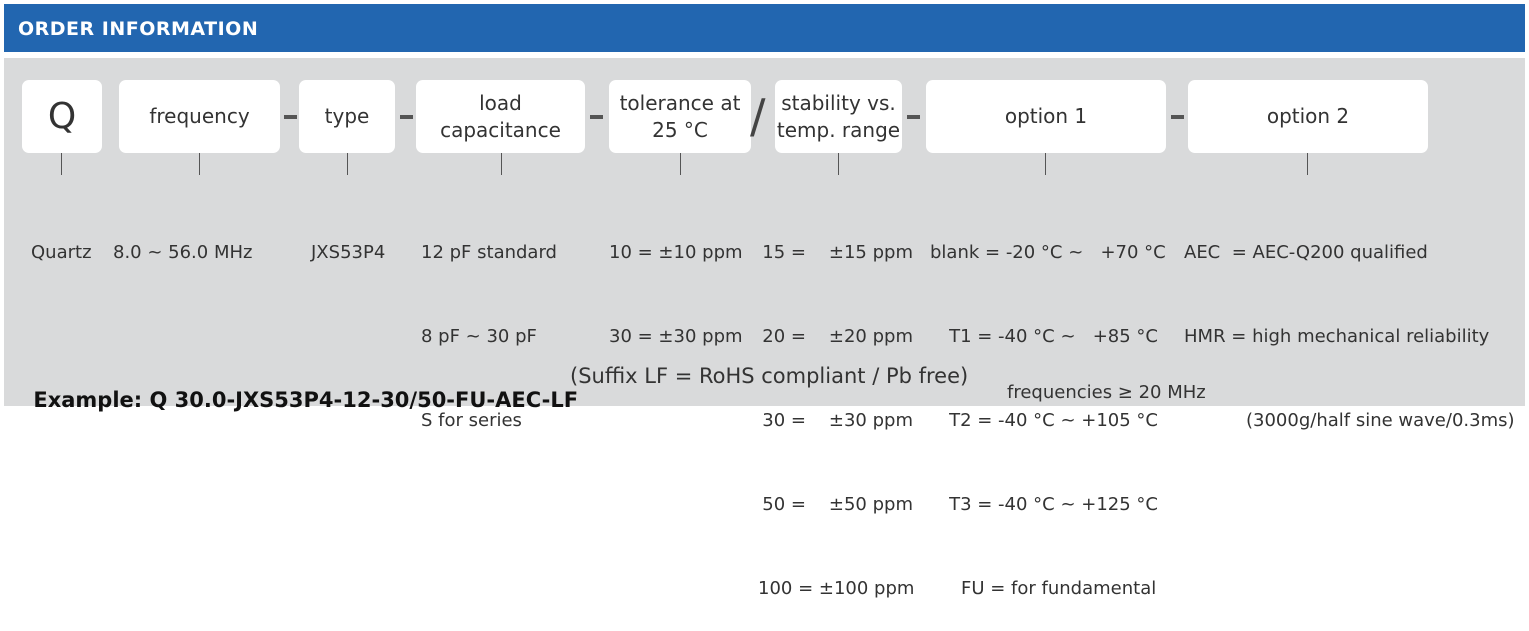  What do you see at coordinates (836, 588) in the screenshot?
I see `detail-stability-line-5: 100 = ±100 ppm` at bounding box center [836, 588].